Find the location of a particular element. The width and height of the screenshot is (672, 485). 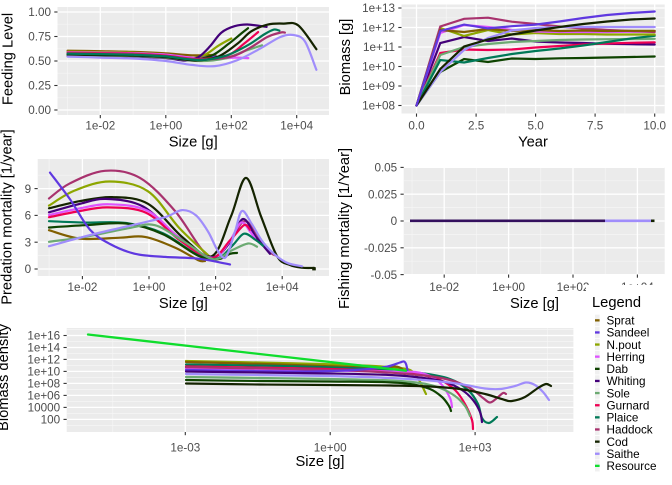

svg-text: Feeding Level is located at coordinates (9, 59).